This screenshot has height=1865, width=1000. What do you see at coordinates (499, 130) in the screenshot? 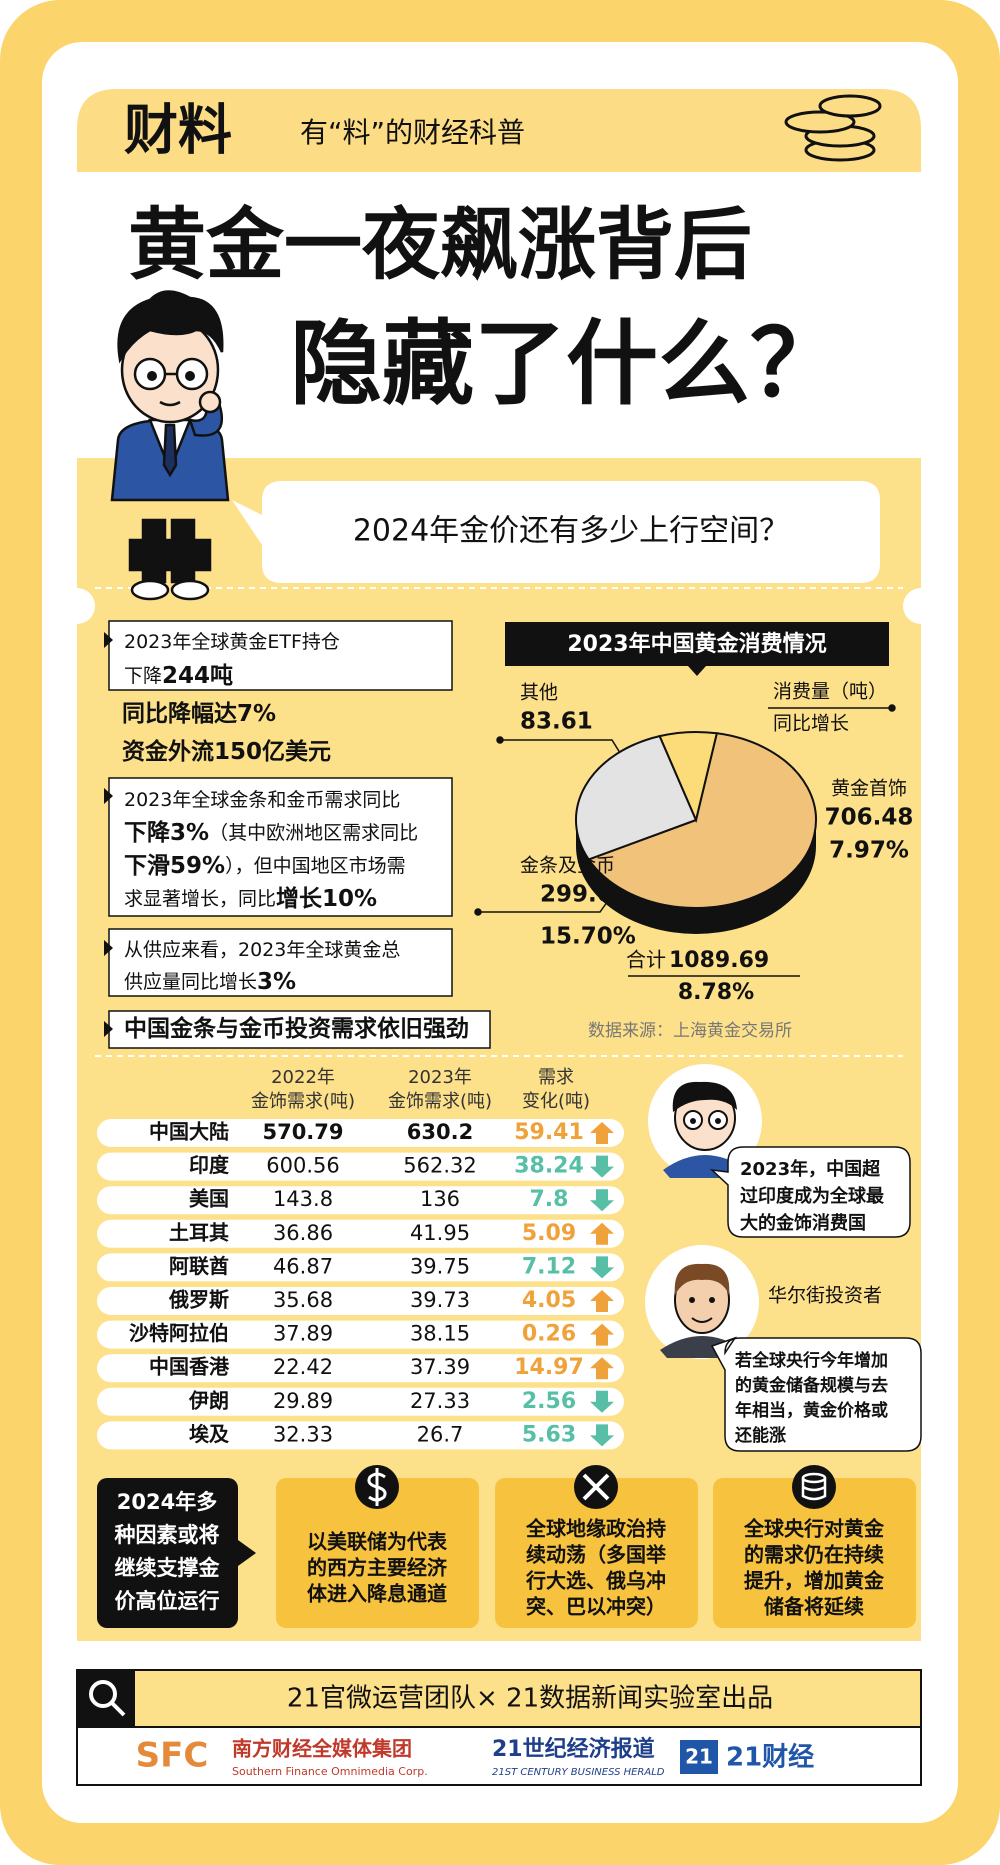
I see `header-band` at bounding box center [499, 130].